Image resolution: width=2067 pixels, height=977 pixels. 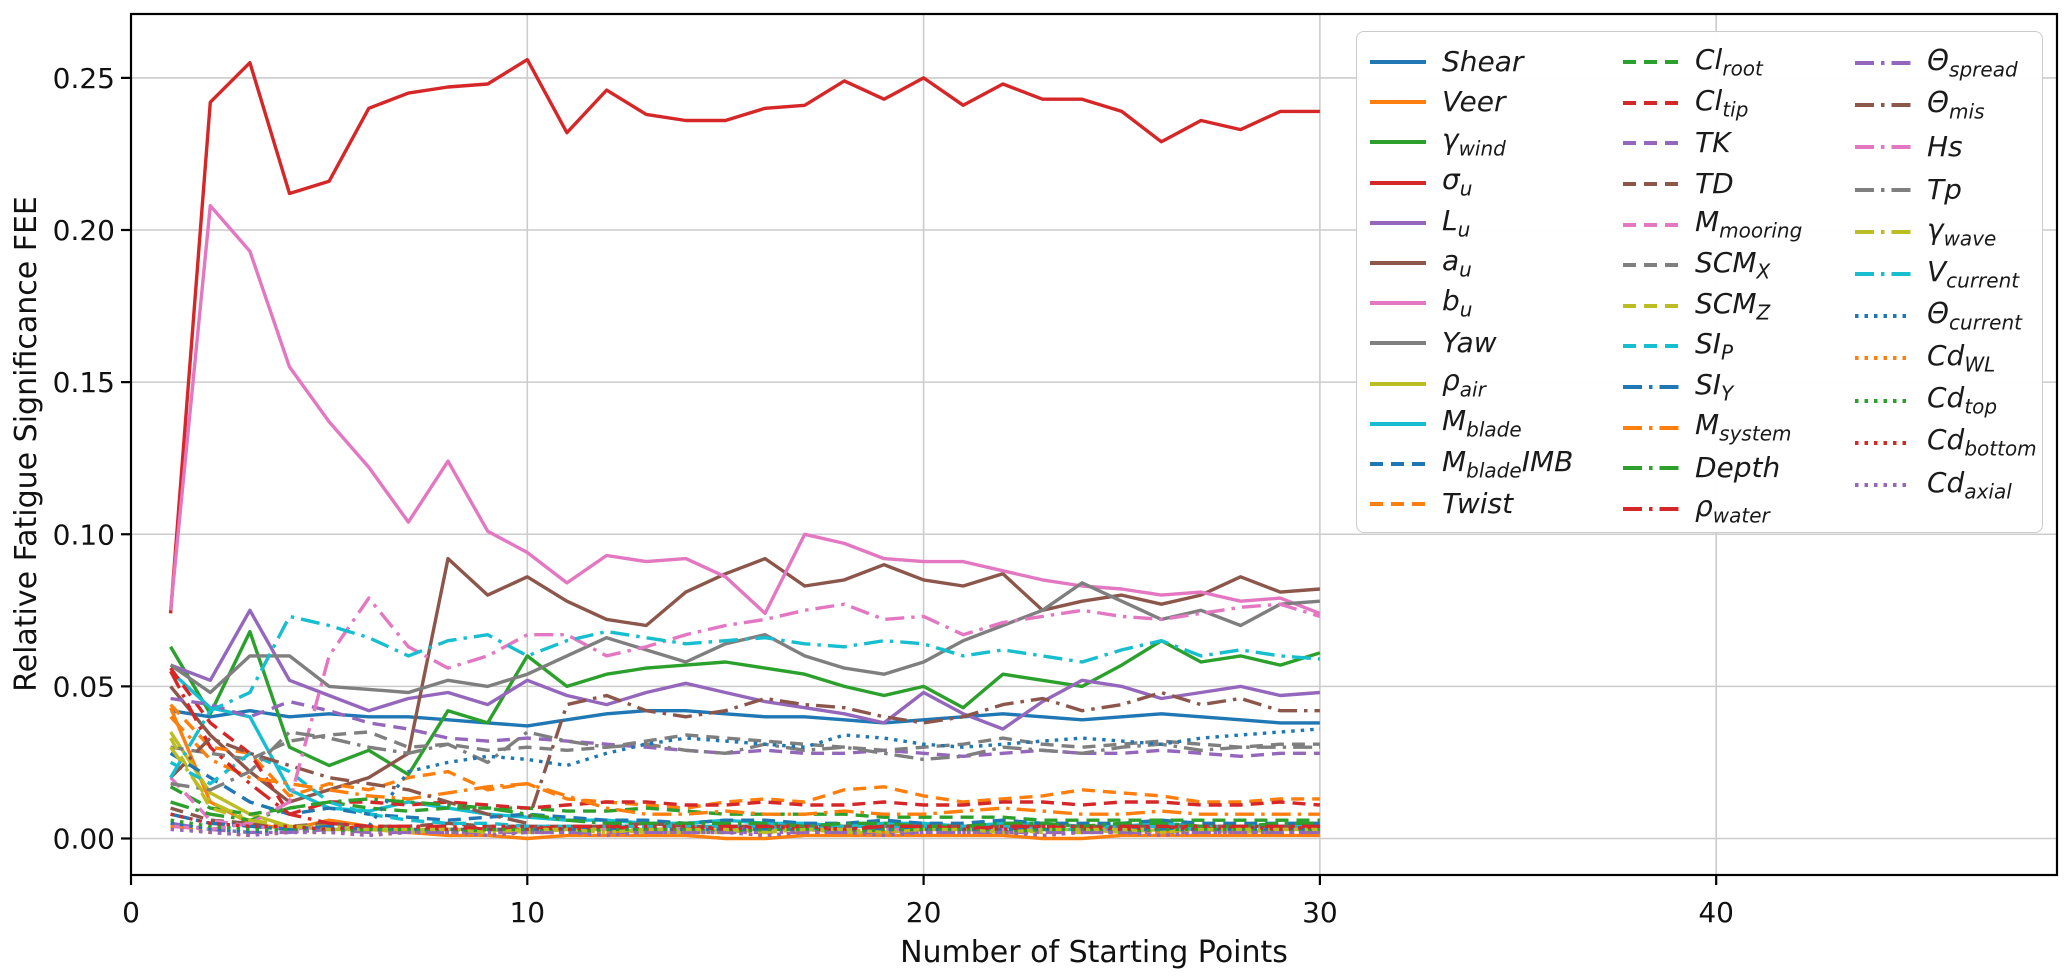 I want to click on legend-line-sample-si-p, so click(x=1651, y=346).